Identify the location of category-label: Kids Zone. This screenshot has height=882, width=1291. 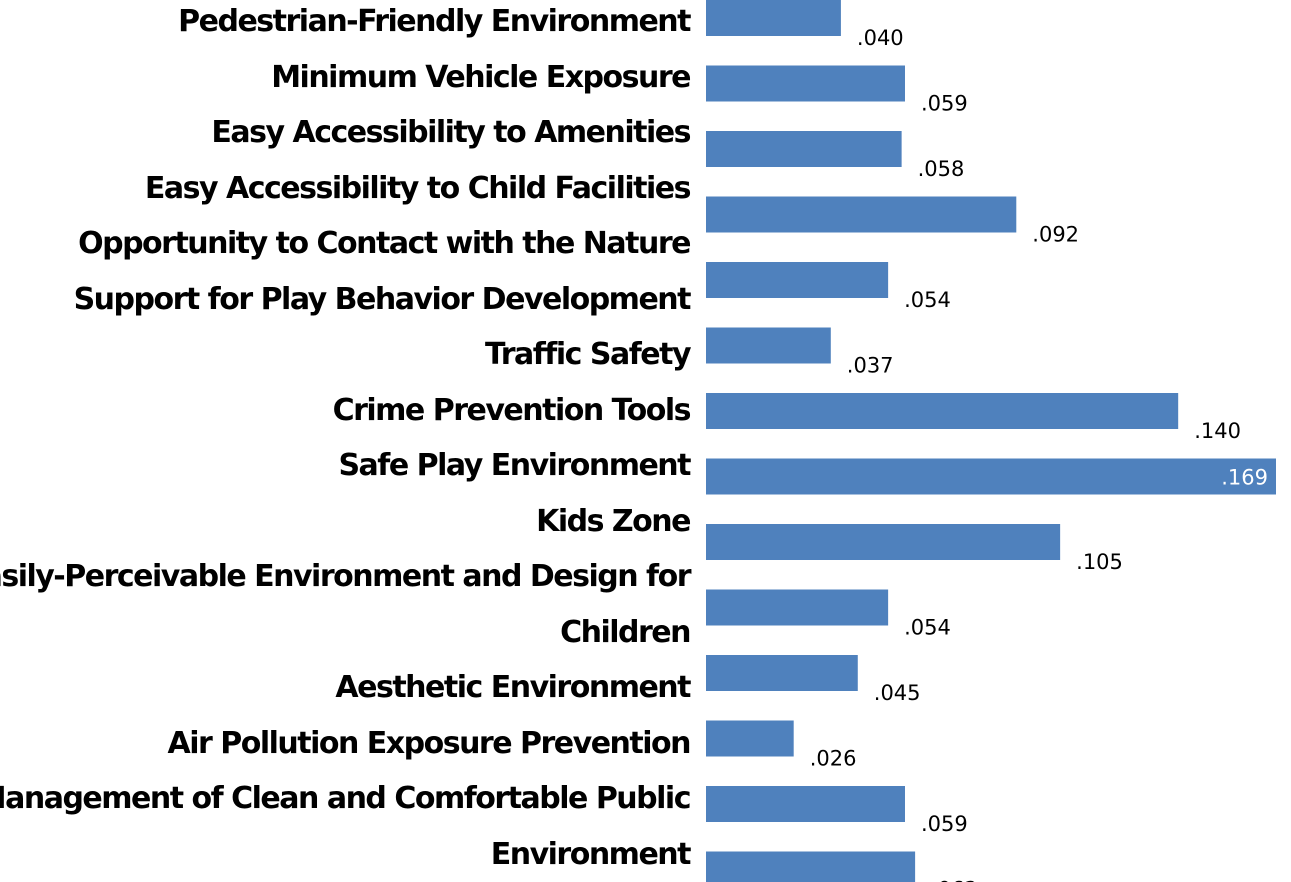
(613, 521).